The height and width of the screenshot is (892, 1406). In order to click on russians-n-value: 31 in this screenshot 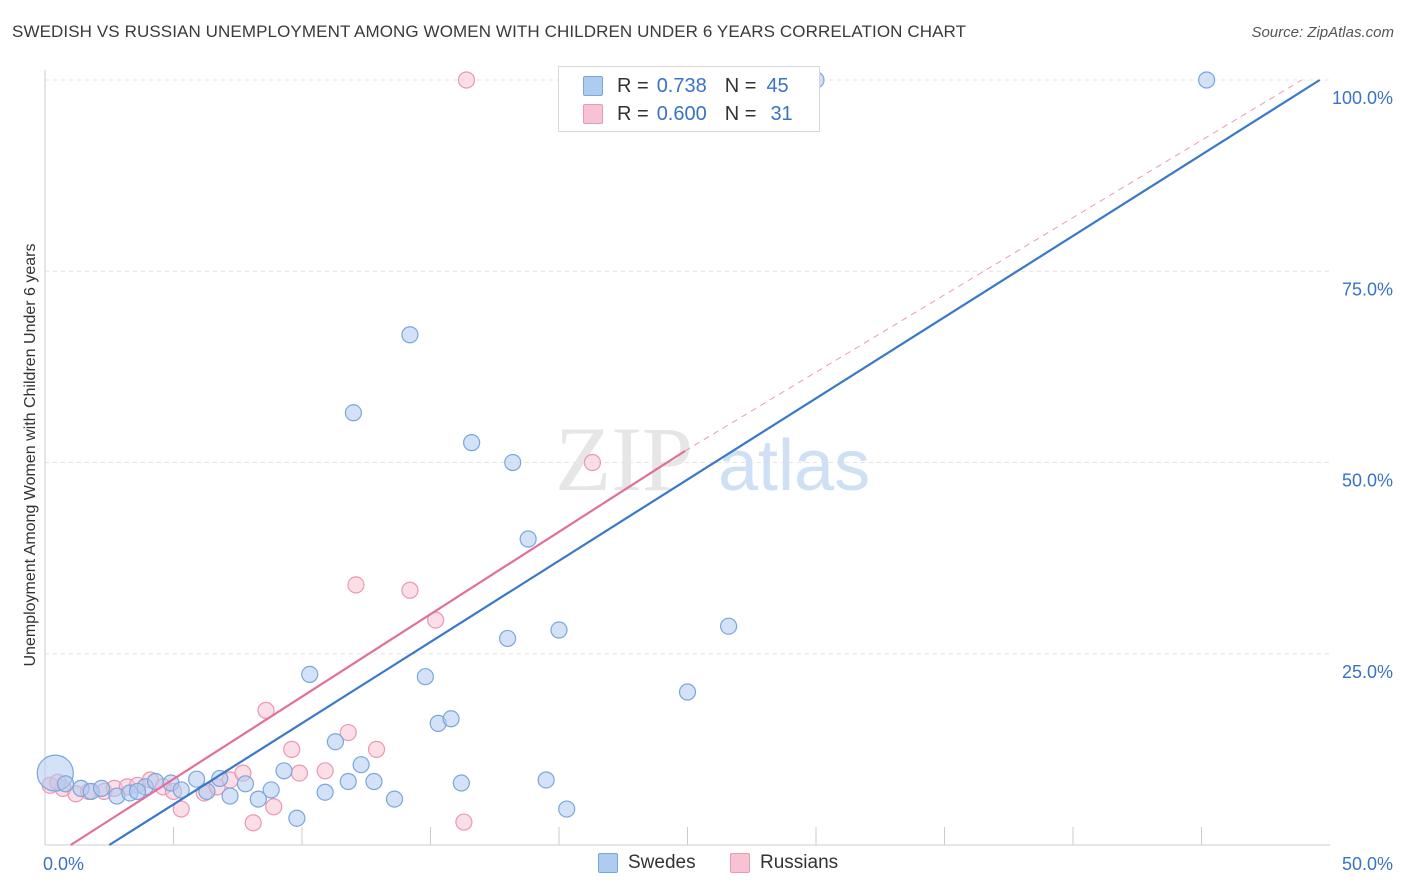, I will do `click(781, 113)`.